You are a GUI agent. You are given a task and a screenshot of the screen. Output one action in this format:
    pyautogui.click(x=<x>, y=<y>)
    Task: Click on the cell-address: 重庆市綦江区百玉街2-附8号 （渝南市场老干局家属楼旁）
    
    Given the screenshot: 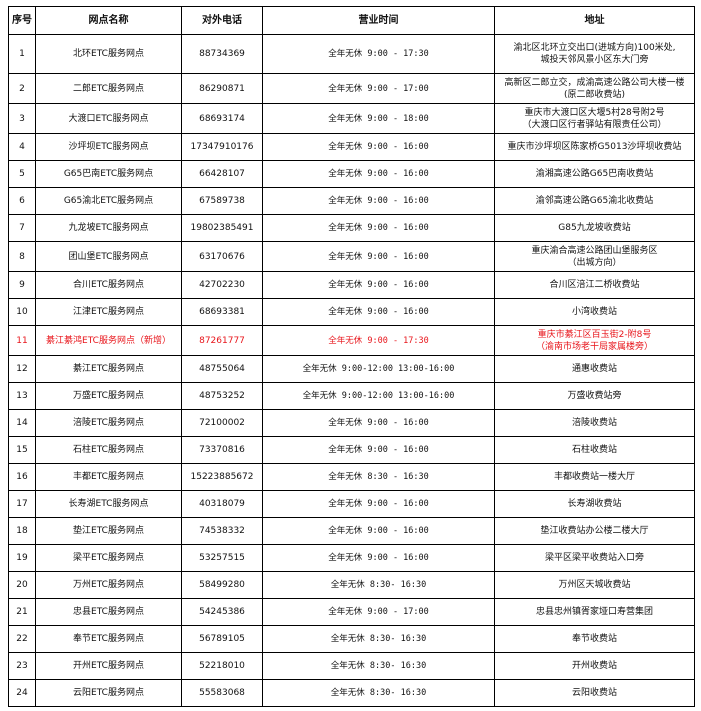 What is the action you would take?
    pyautogui.click(x=594, y=340)
    